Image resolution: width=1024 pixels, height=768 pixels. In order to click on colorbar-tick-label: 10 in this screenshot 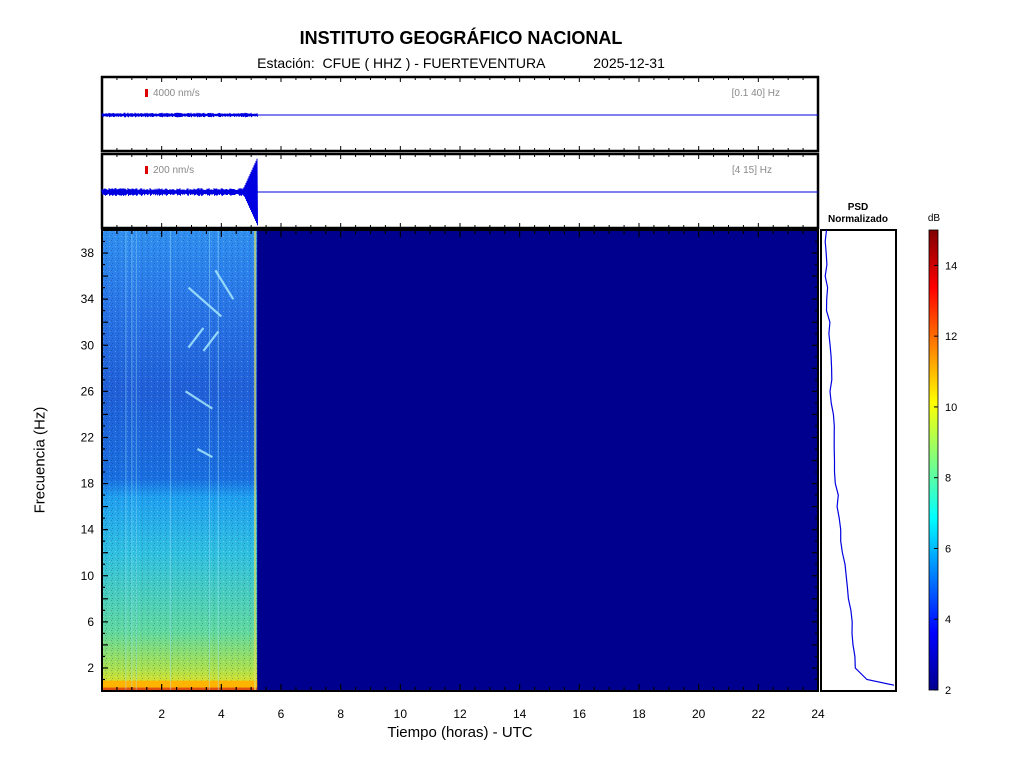, I will do `click(951, 408)`.